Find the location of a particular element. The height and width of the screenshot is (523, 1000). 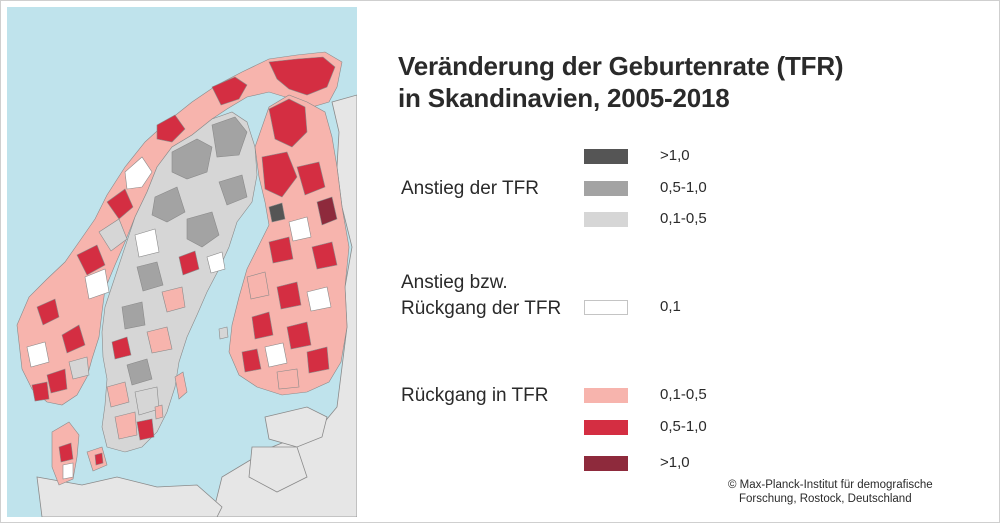

legend-label-neutral: 0,1 is located at coordinates (670, 306).